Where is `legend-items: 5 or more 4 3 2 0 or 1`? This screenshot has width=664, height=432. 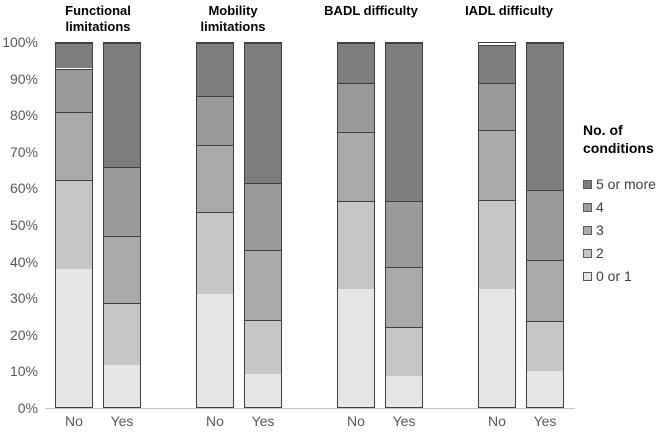 legend-items: 5 or more 4 3 2 0 or 1 is located at coordinates (623, 230).